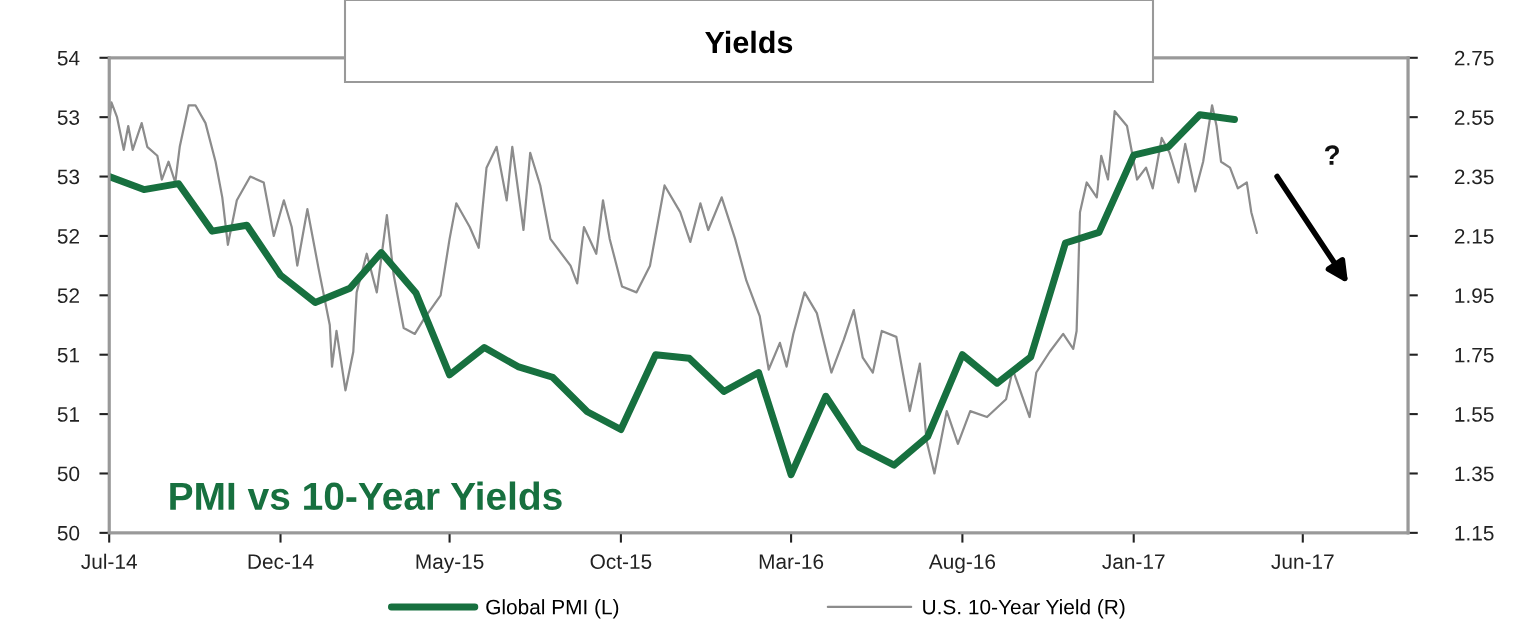 Image resolution: width=1538 pixels, height=642 pixels. Describe the element at coordinates (1302, 561) in the screenshot. I see `x-tick-label: Jun-17` at that location.